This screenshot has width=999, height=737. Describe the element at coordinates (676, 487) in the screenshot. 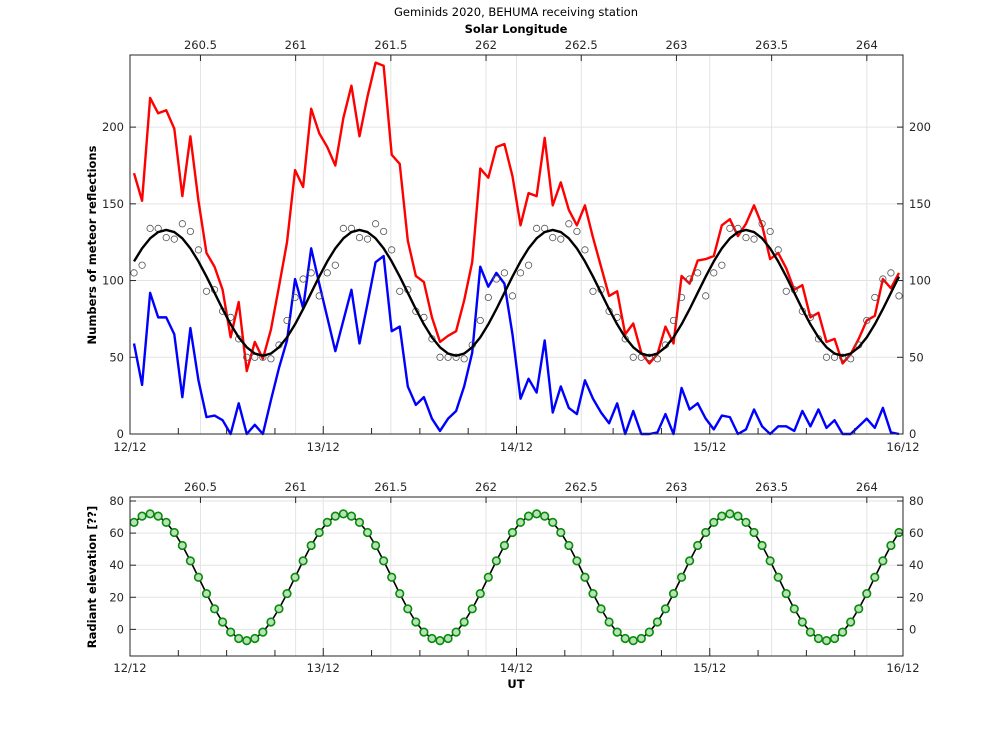

I see `top-tick-label: 263` at that location.